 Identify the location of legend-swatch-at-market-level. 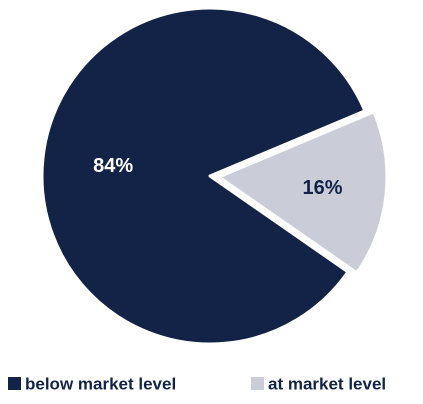
(257, 383).